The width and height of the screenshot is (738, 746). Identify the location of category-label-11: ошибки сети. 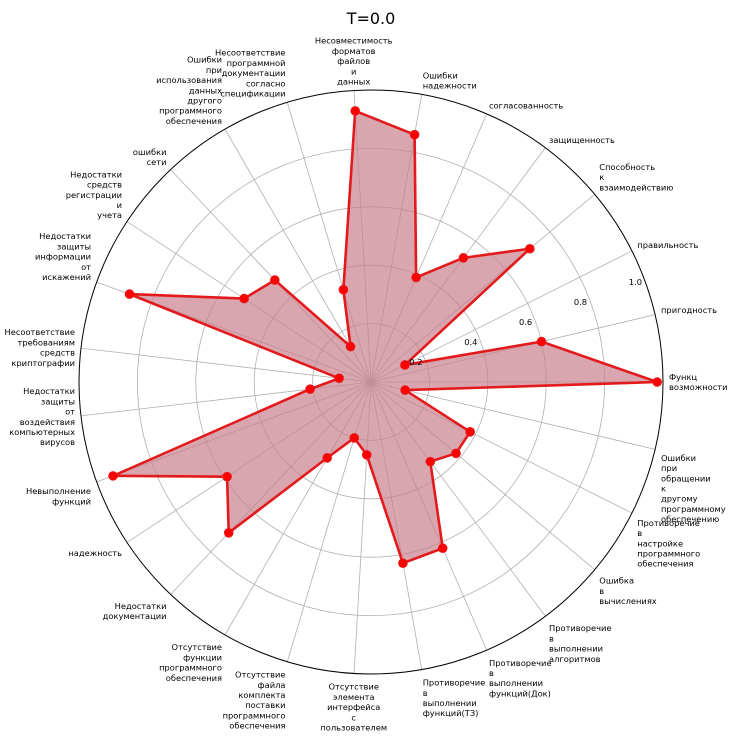
(150, 157).